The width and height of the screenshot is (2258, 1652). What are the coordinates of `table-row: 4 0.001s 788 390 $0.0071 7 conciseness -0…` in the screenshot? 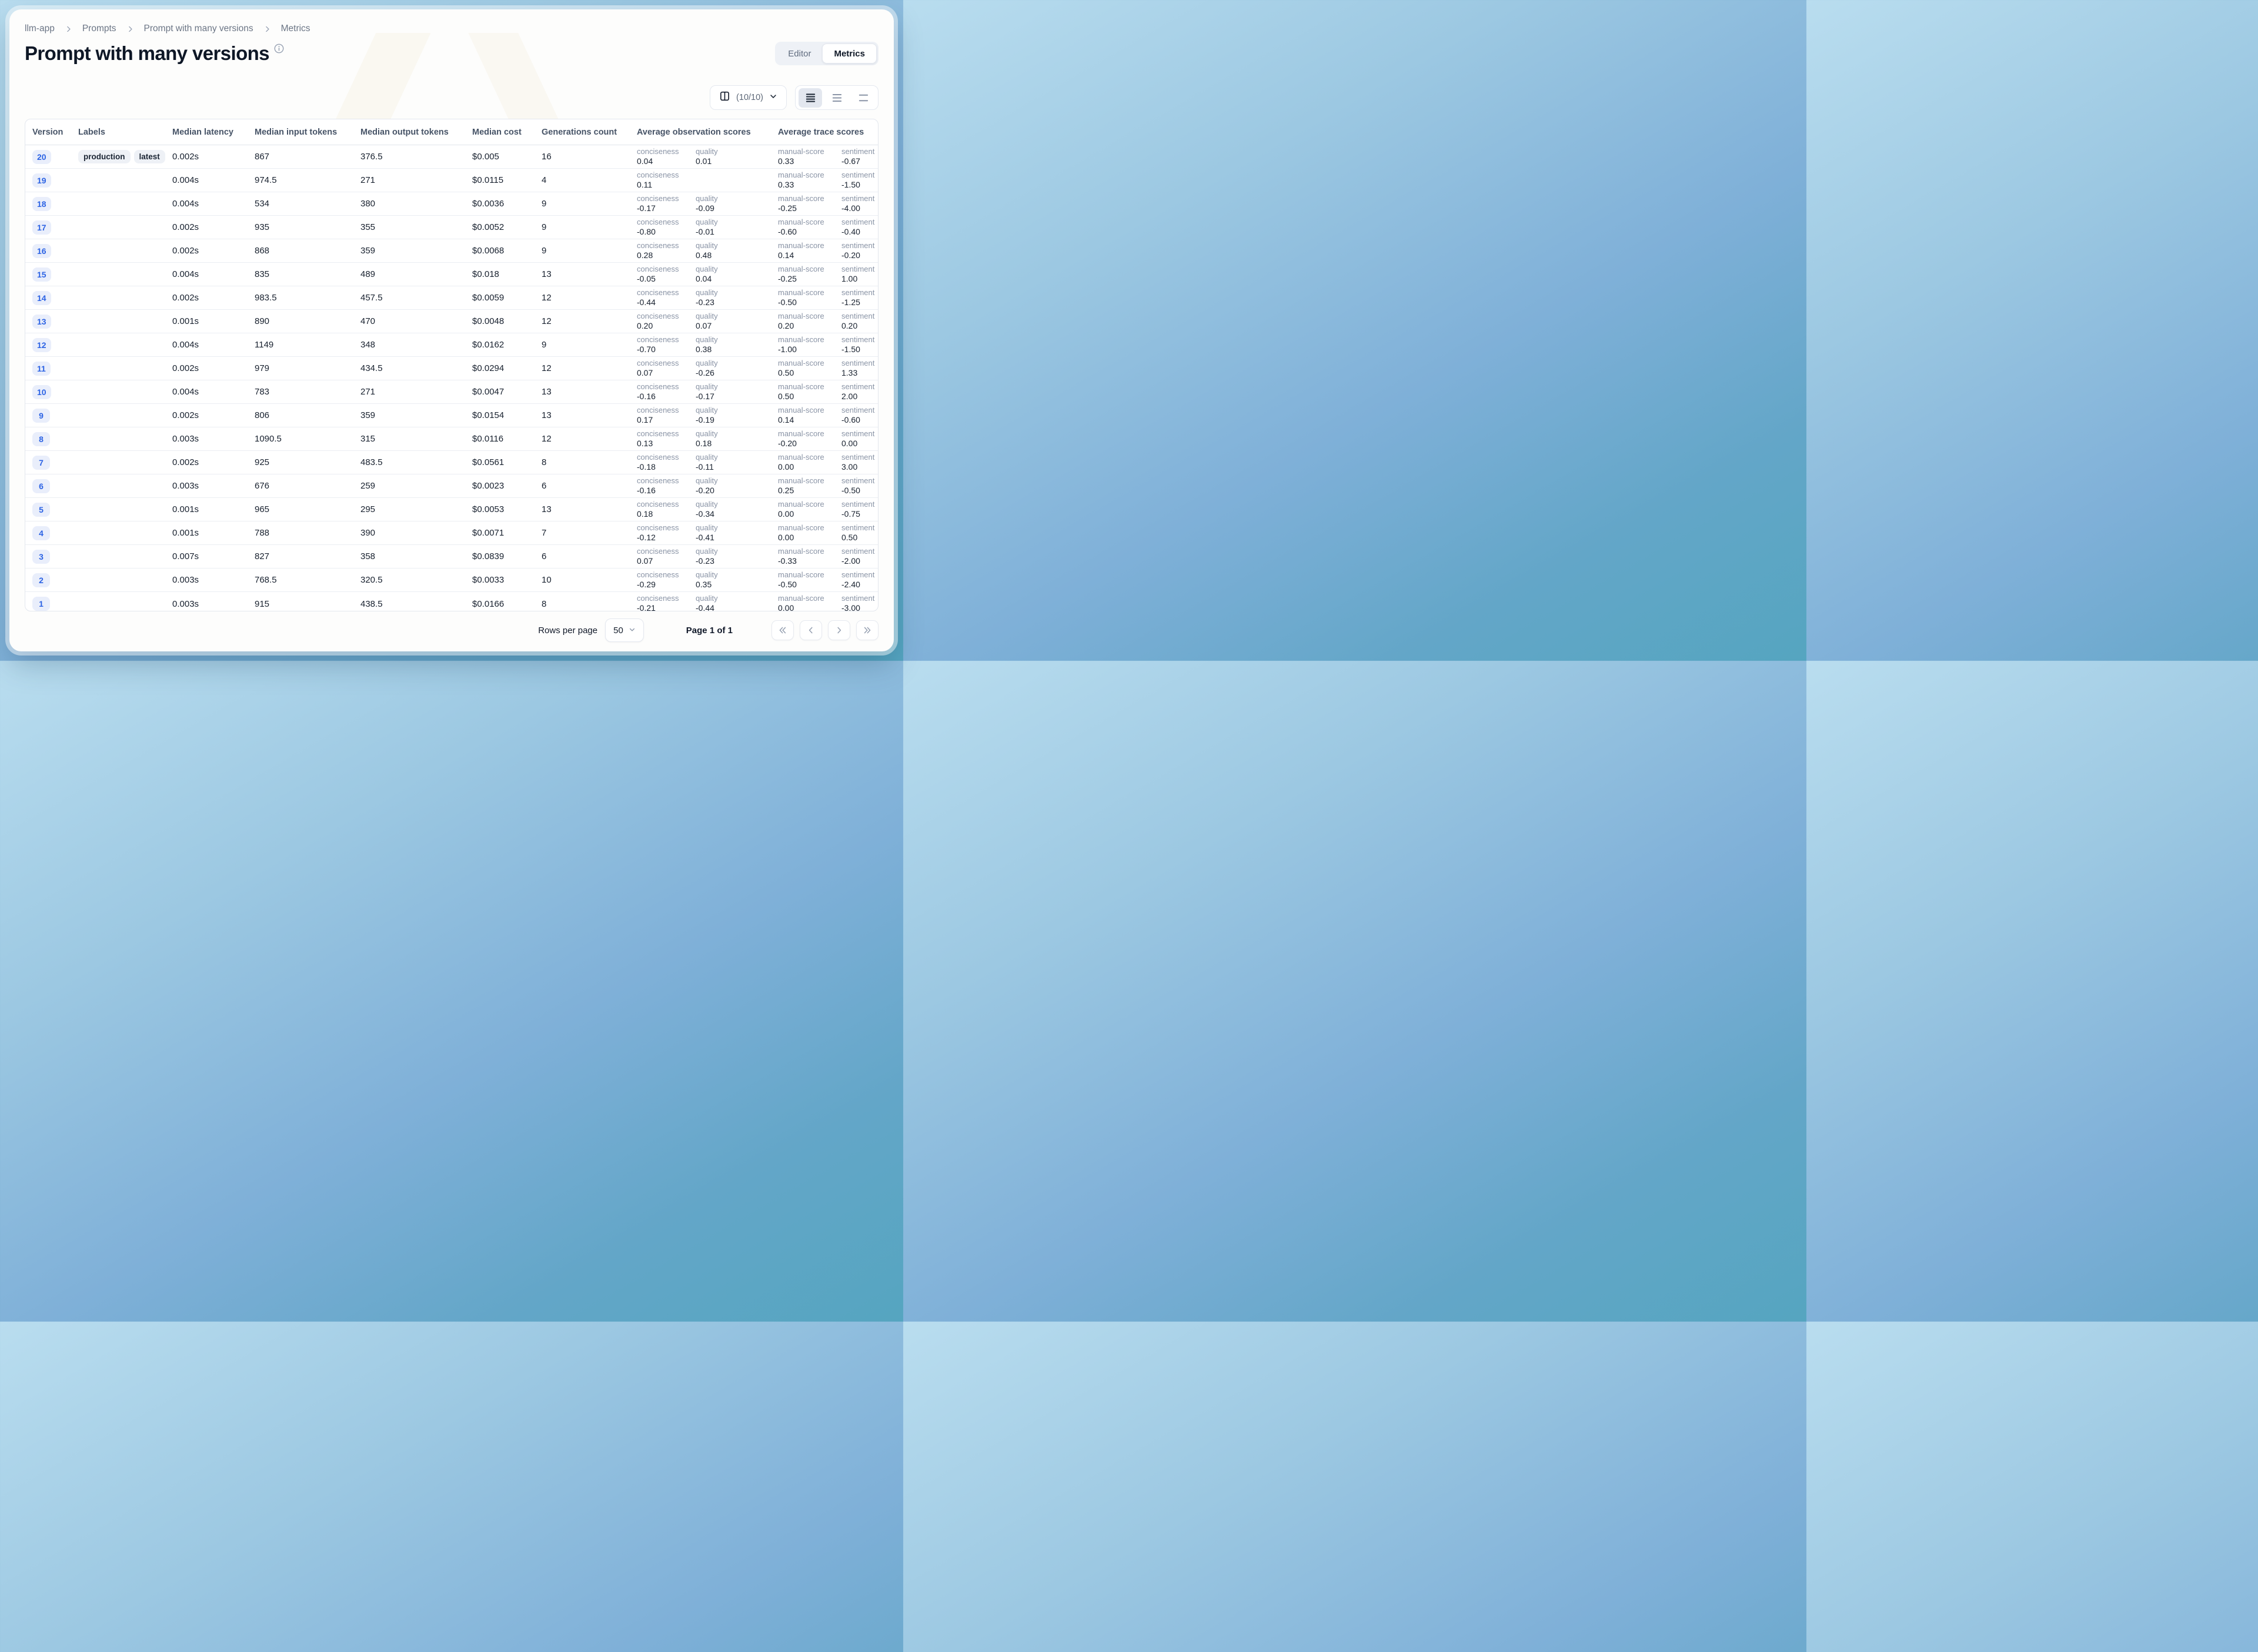 It's located at (451, 533).